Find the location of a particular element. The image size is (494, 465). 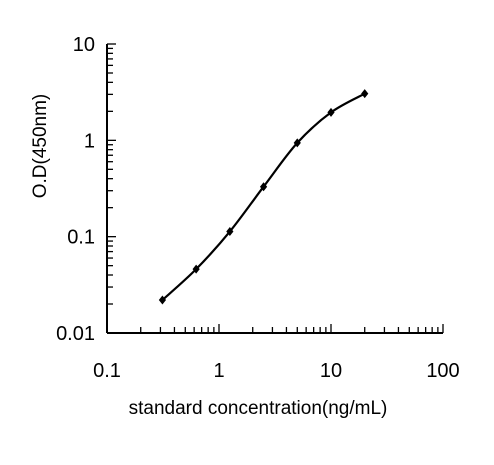

x-tick-label: 1 is located at coordinates (218, 371).